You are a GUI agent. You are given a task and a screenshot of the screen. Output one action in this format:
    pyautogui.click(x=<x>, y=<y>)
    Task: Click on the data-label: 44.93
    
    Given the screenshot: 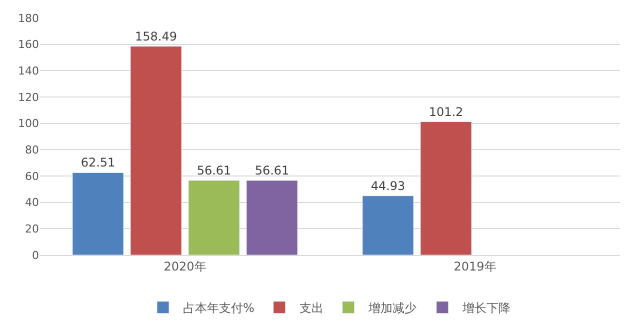 What is the action you would take?
    pyautogui.click(x=388, y=185)
    